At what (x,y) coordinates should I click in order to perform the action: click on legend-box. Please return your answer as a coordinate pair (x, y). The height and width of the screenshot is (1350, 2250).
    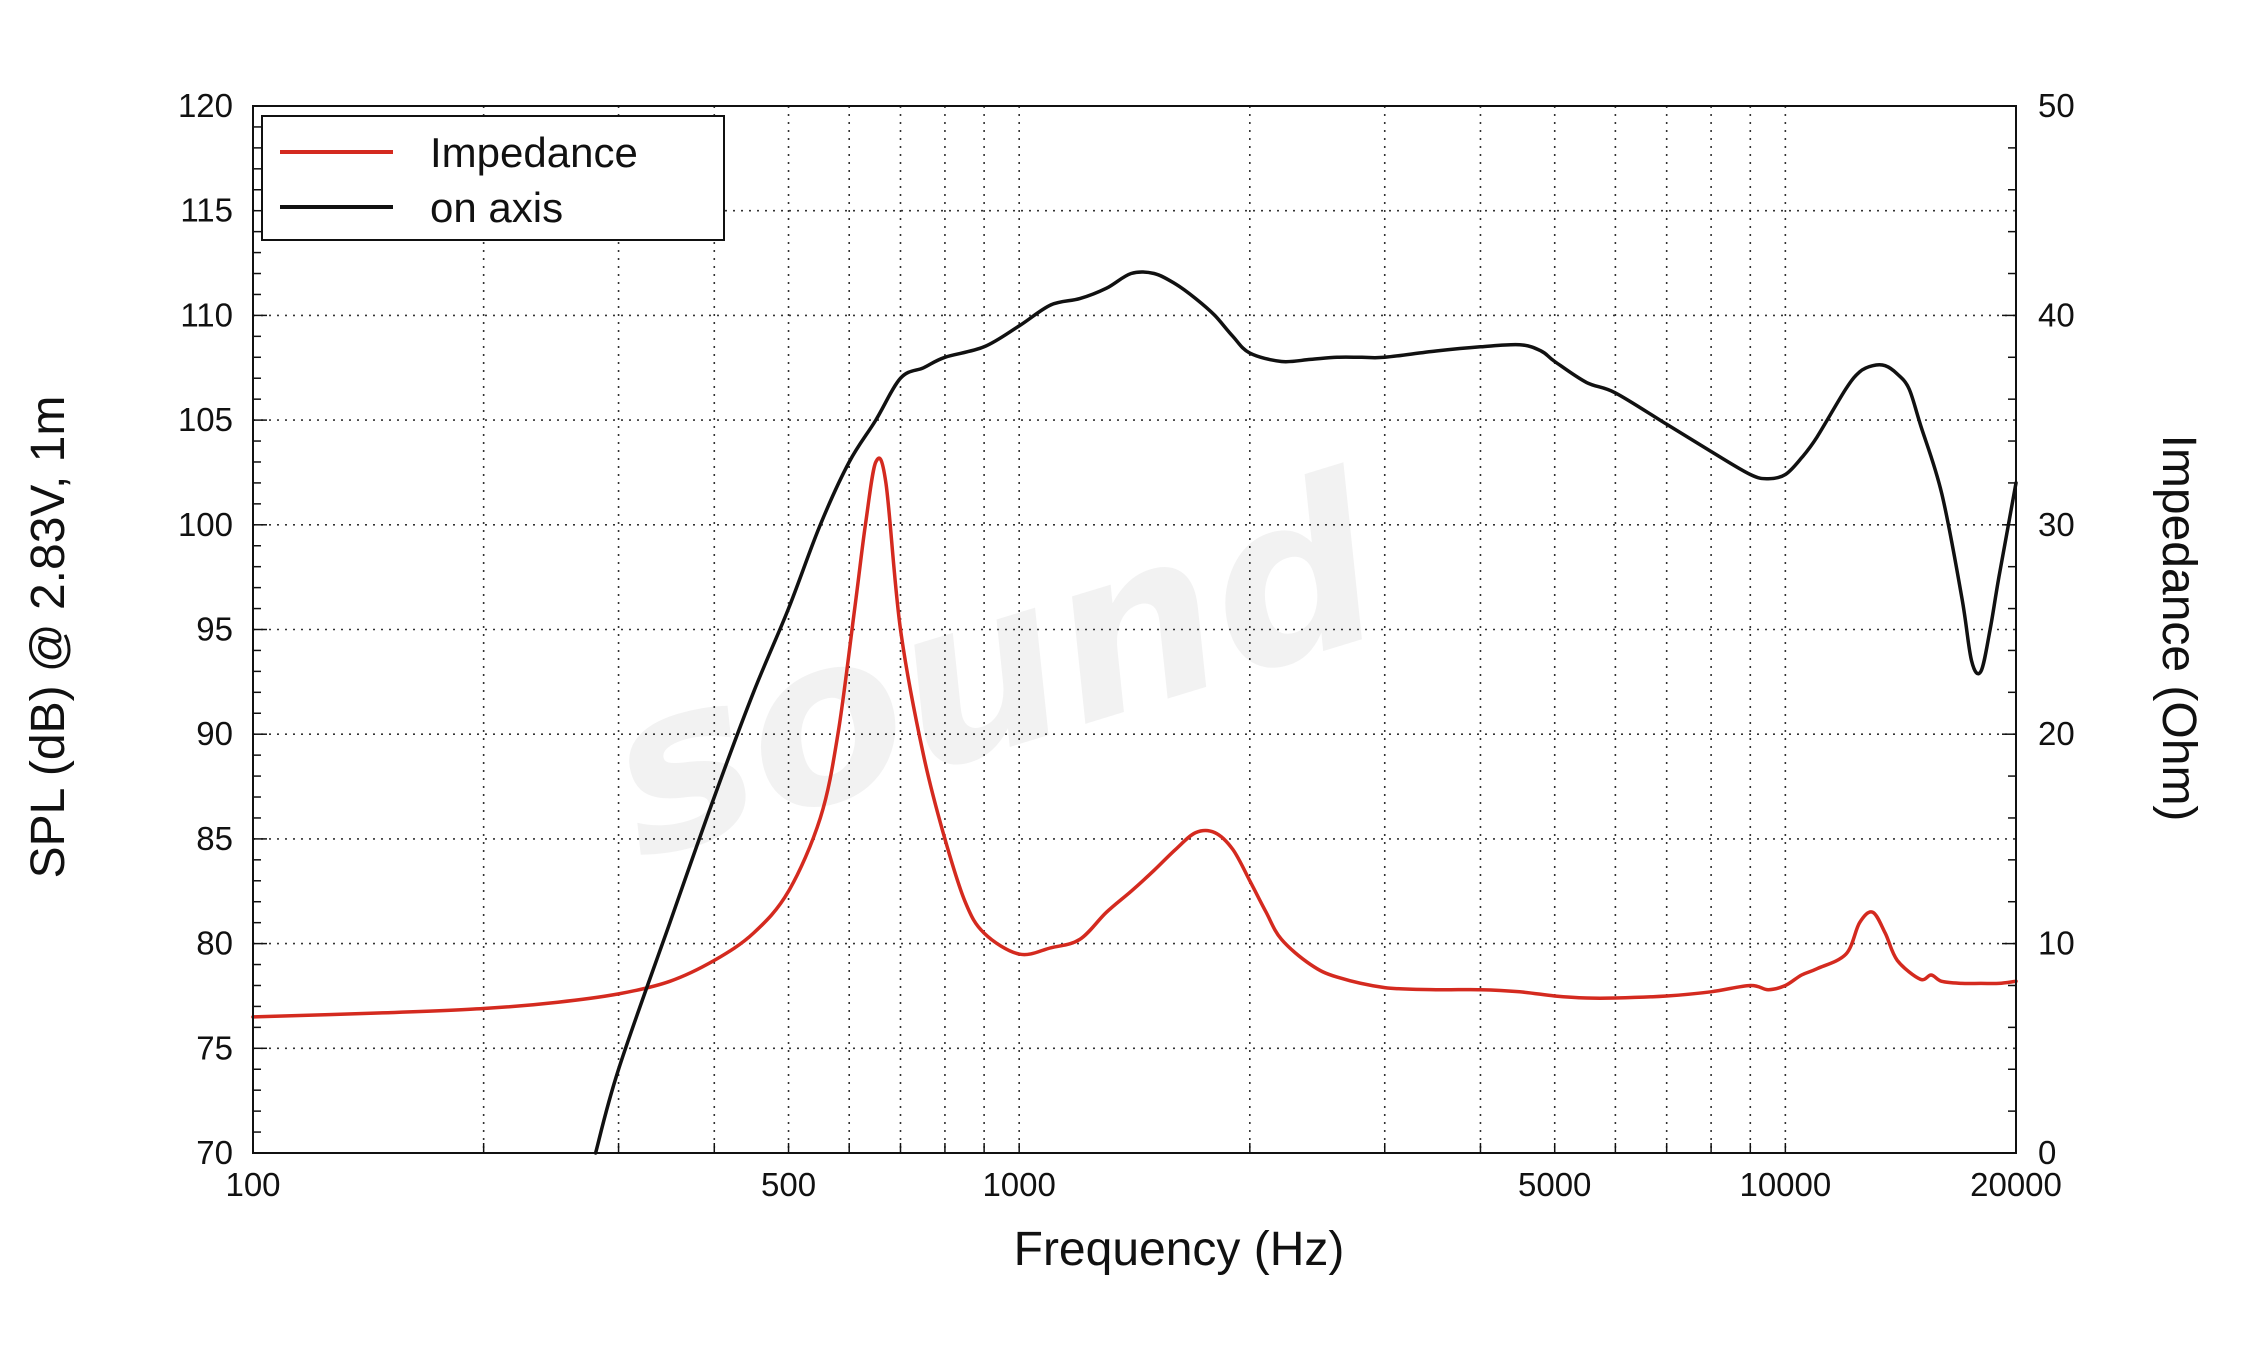
    Looking at the image, I should click on (493, 178).